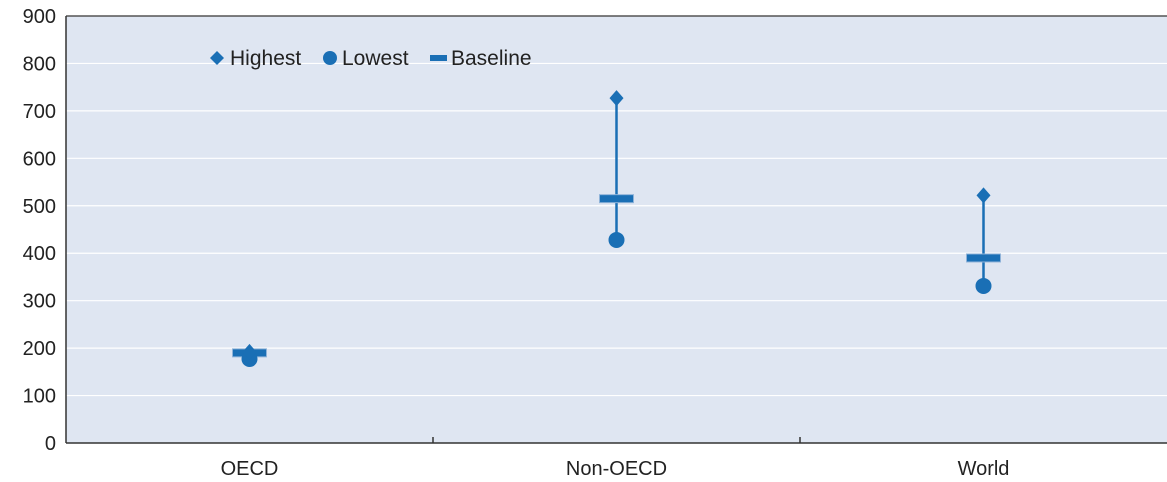 The image size is (1167, 482). I want to click on x-tick-label: World, so click(984, 469).